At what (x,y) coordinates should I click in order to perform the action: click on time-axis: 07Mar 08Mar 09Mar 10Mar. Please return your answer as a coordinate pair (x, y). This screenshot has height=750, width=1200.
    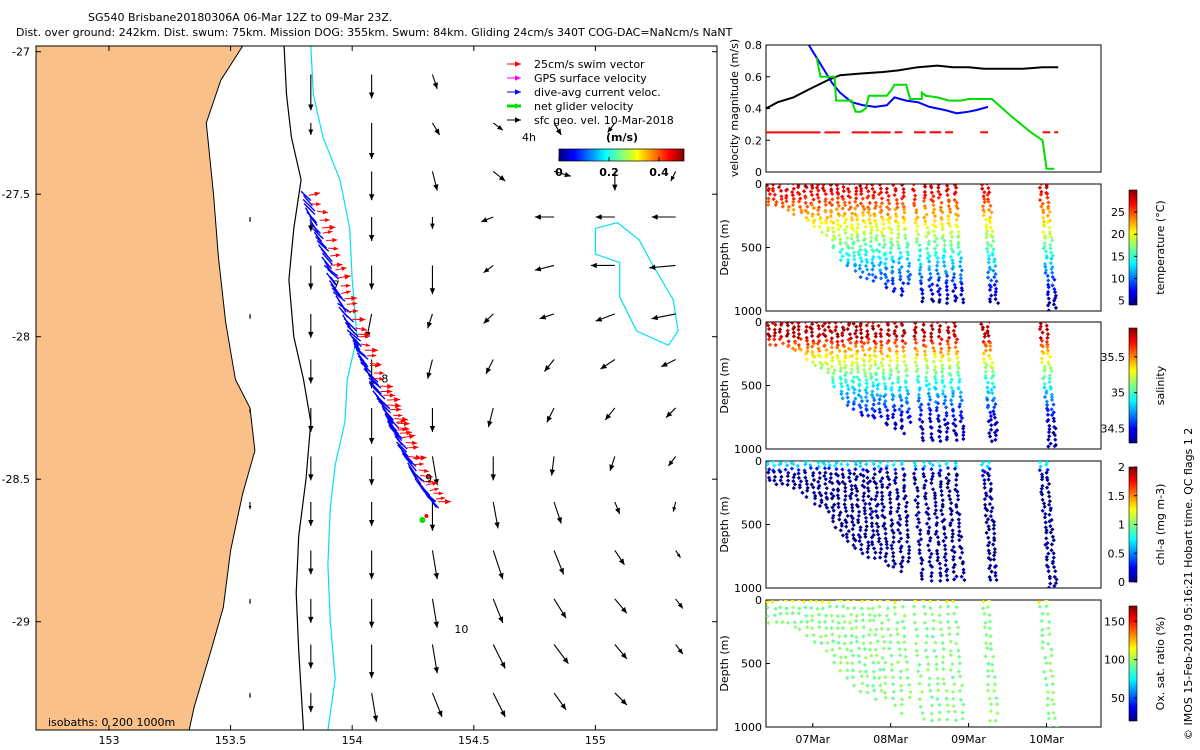
    Looking at the image, I should click on (929, 734).